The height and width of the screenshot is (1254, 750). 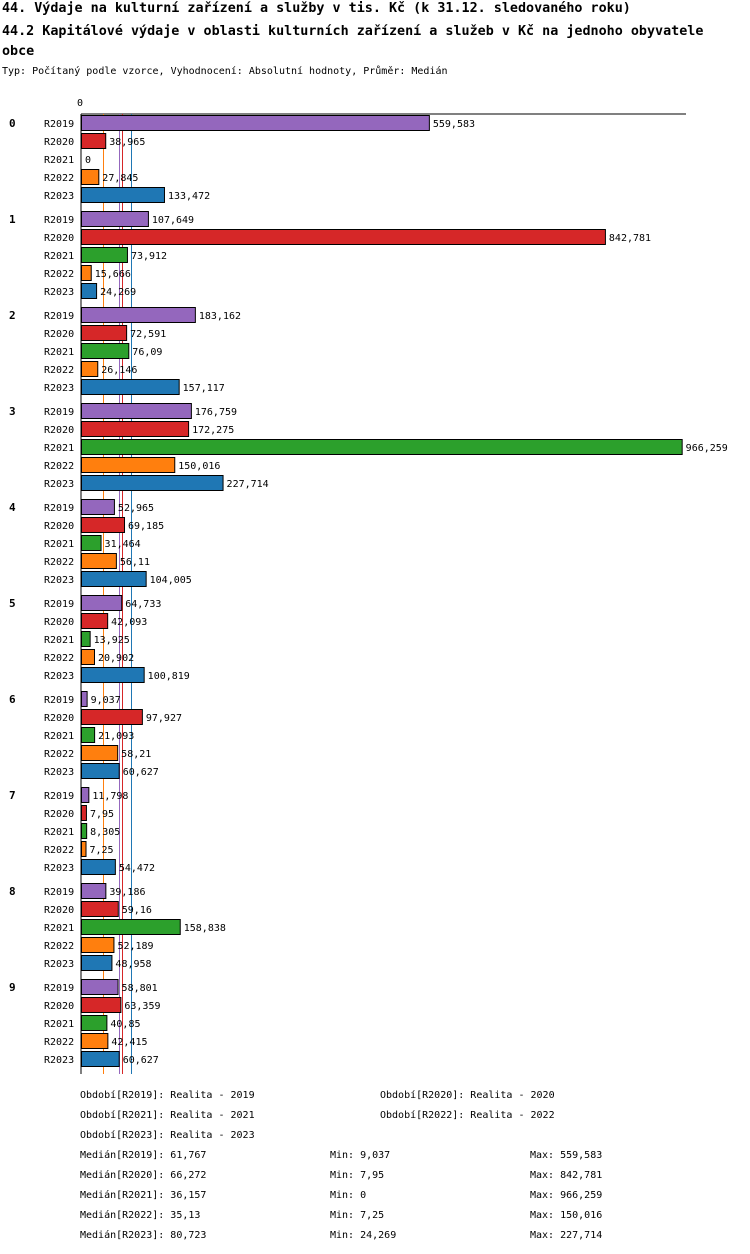 I want to click on bar-value-label: 183,162, so click(x=220, y=316).